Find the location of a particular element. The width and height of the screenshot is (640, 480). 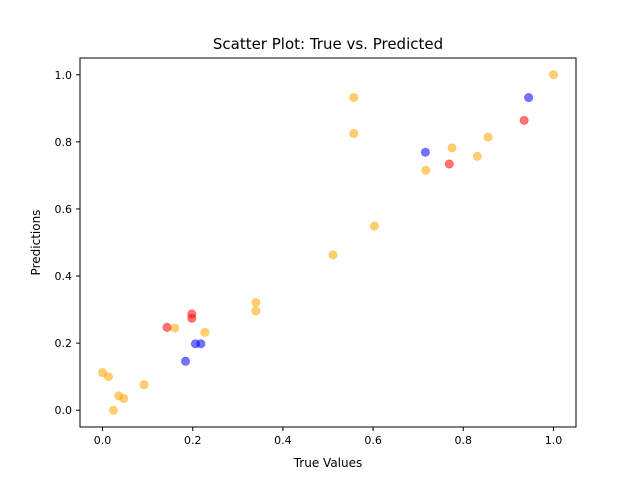

x-tick-label: 0.8 is located at coordinates (464, 440).